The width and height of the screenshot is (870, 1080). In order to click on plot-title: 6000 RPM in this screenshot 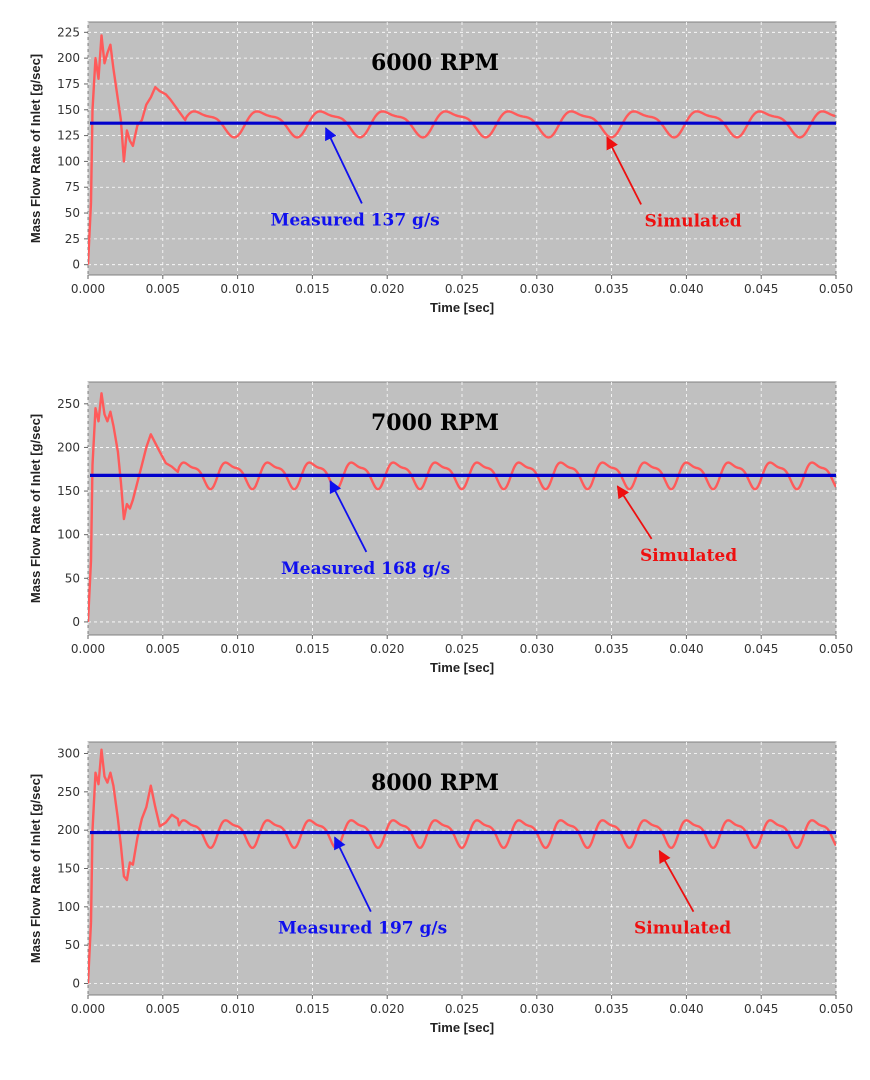, I will do `click(435, 63)`.